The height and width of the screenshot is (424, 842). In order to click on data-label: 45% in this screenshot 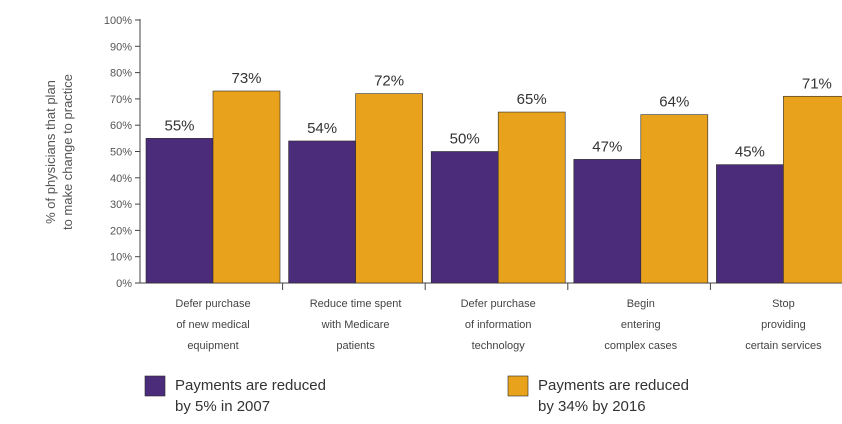, I will do `click(750, 152)`.